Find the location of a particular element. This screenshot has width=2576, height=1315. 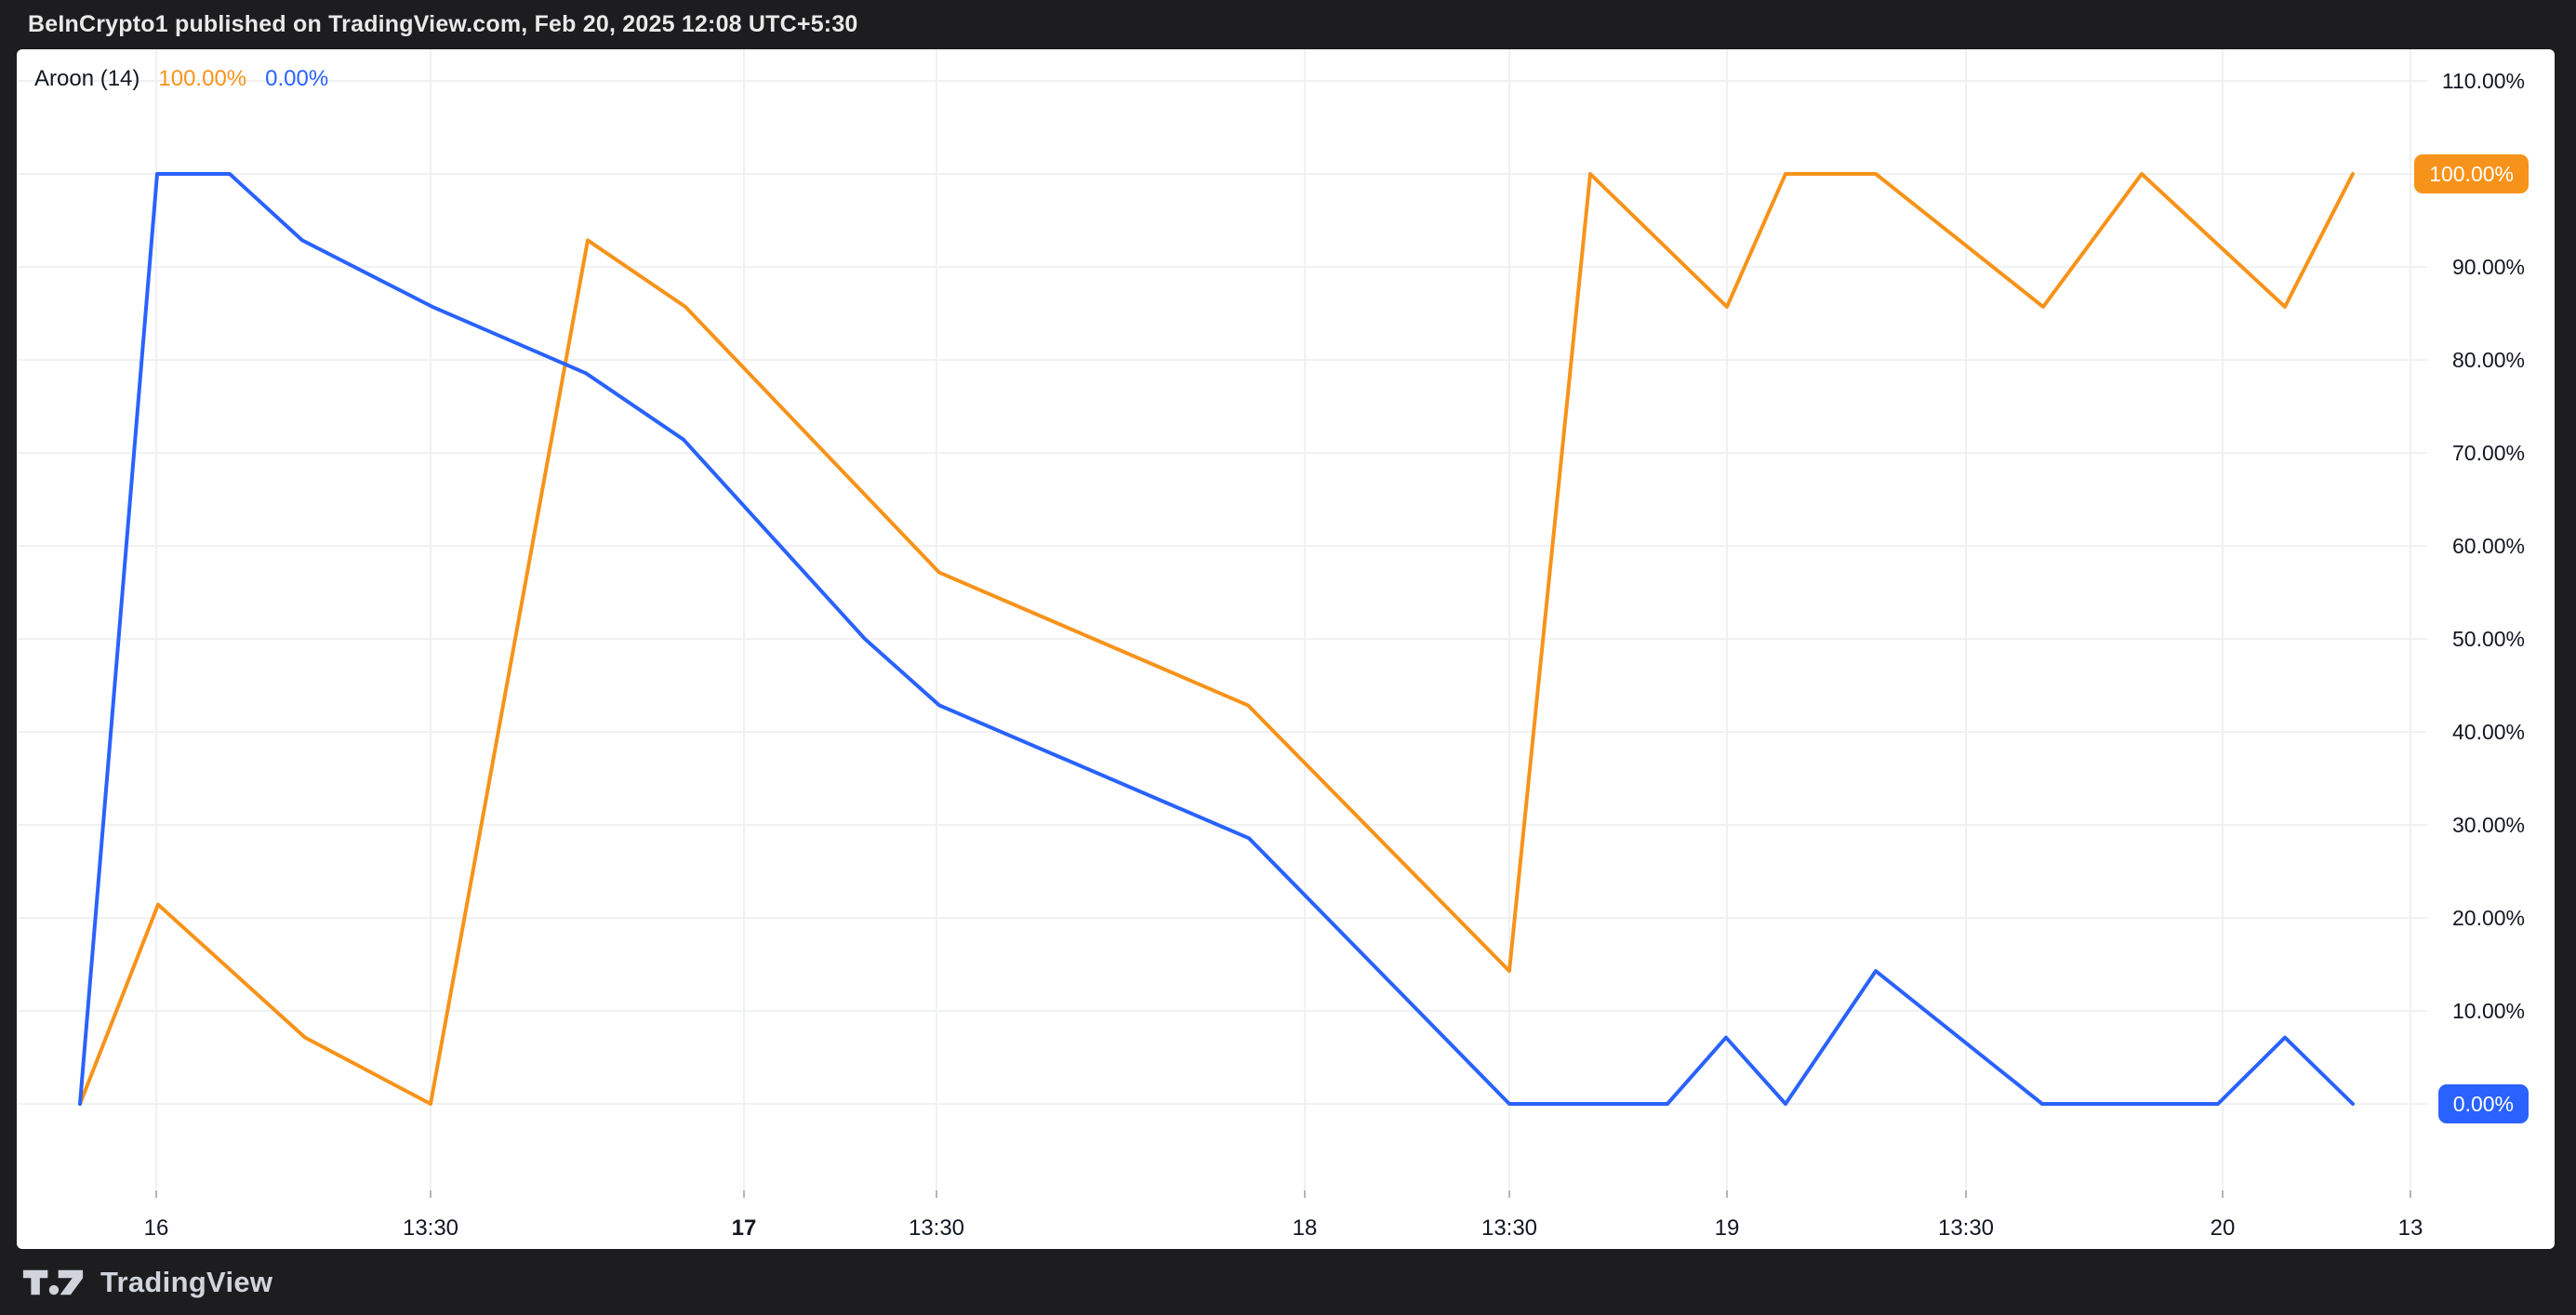

aroon-down-value: 0.00% is located at coordinates (297, 78).